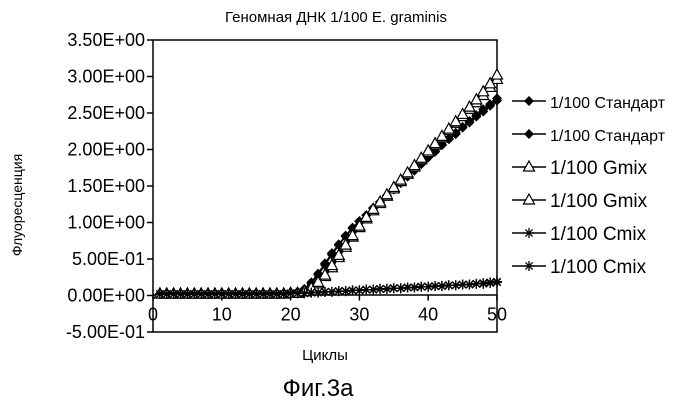  Describe the element at coordinates (106, 150) in the screenshot. I see `y-tick-label: 2.00E+00` at that location.